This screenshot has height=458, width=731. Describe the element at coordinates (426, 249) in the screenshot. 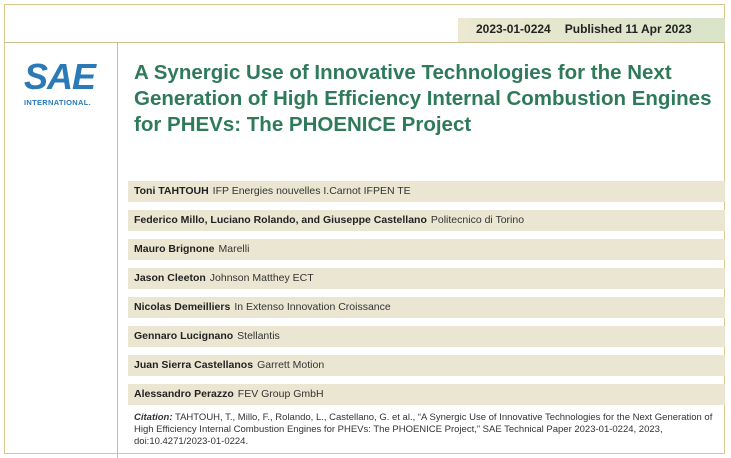

I see `author-row: Mauro Brignone Marelli` at that location.